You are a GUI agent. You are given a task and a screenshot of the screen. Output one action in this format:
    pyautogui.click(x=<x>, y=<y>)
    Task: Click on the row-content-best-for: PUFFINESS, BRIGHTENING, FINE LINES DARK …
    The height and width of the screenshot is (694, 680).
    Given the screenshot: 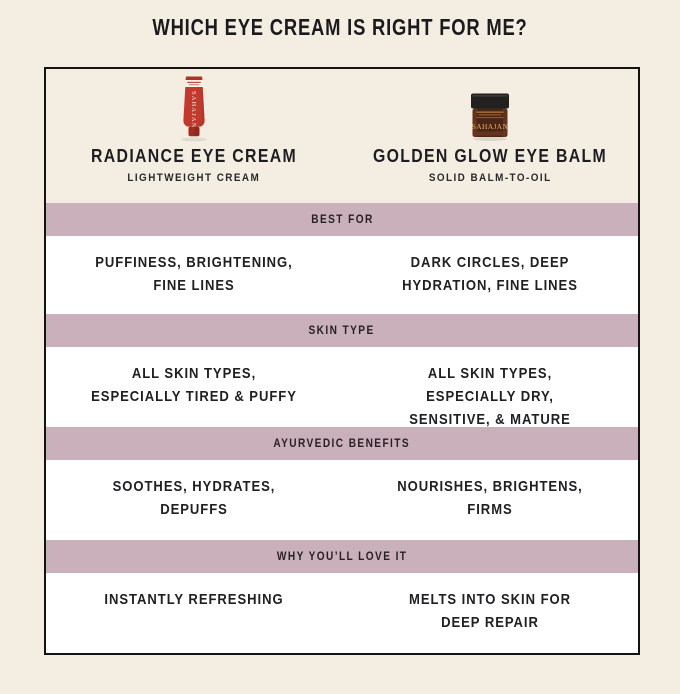 What is the action you would take?
    pyautogui.click(x=342, y=275)
    